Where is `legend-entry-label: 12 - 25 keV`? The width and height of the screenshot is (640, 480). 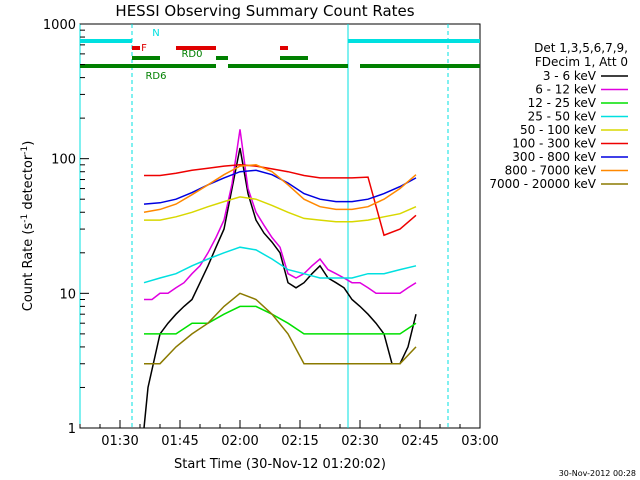 legend-entry-label: 12 - 25 keV is located at coordinates (562, 103).